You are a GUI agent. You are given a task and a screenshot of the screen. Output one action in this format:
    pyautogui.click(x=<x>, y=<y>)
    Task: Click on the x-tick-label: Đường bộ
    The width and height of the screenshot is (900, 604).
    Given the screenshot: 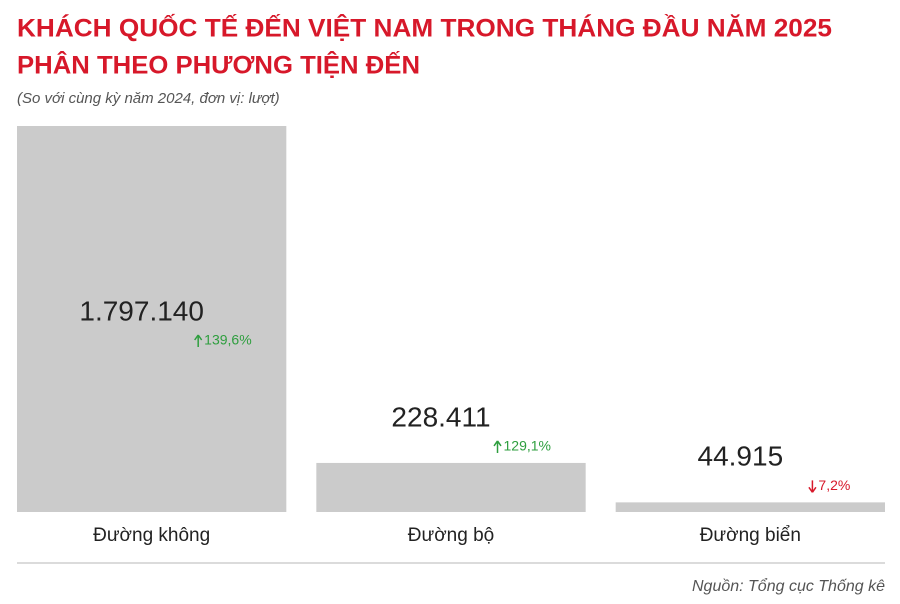 What is the action you would take?
    pyautogui.click(x=451, y=535)
    